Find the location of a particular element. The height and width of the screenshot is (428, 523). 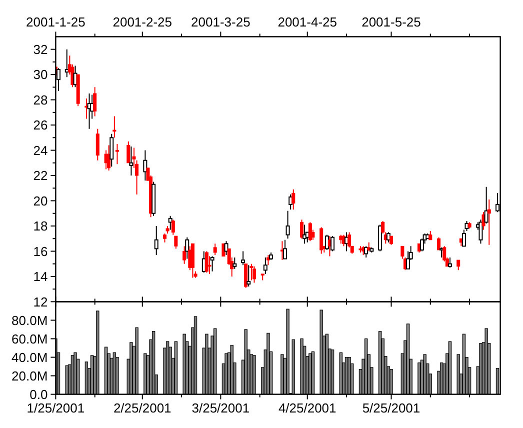

y-tick-label: 60.0M is located at coordinates (30, 338).